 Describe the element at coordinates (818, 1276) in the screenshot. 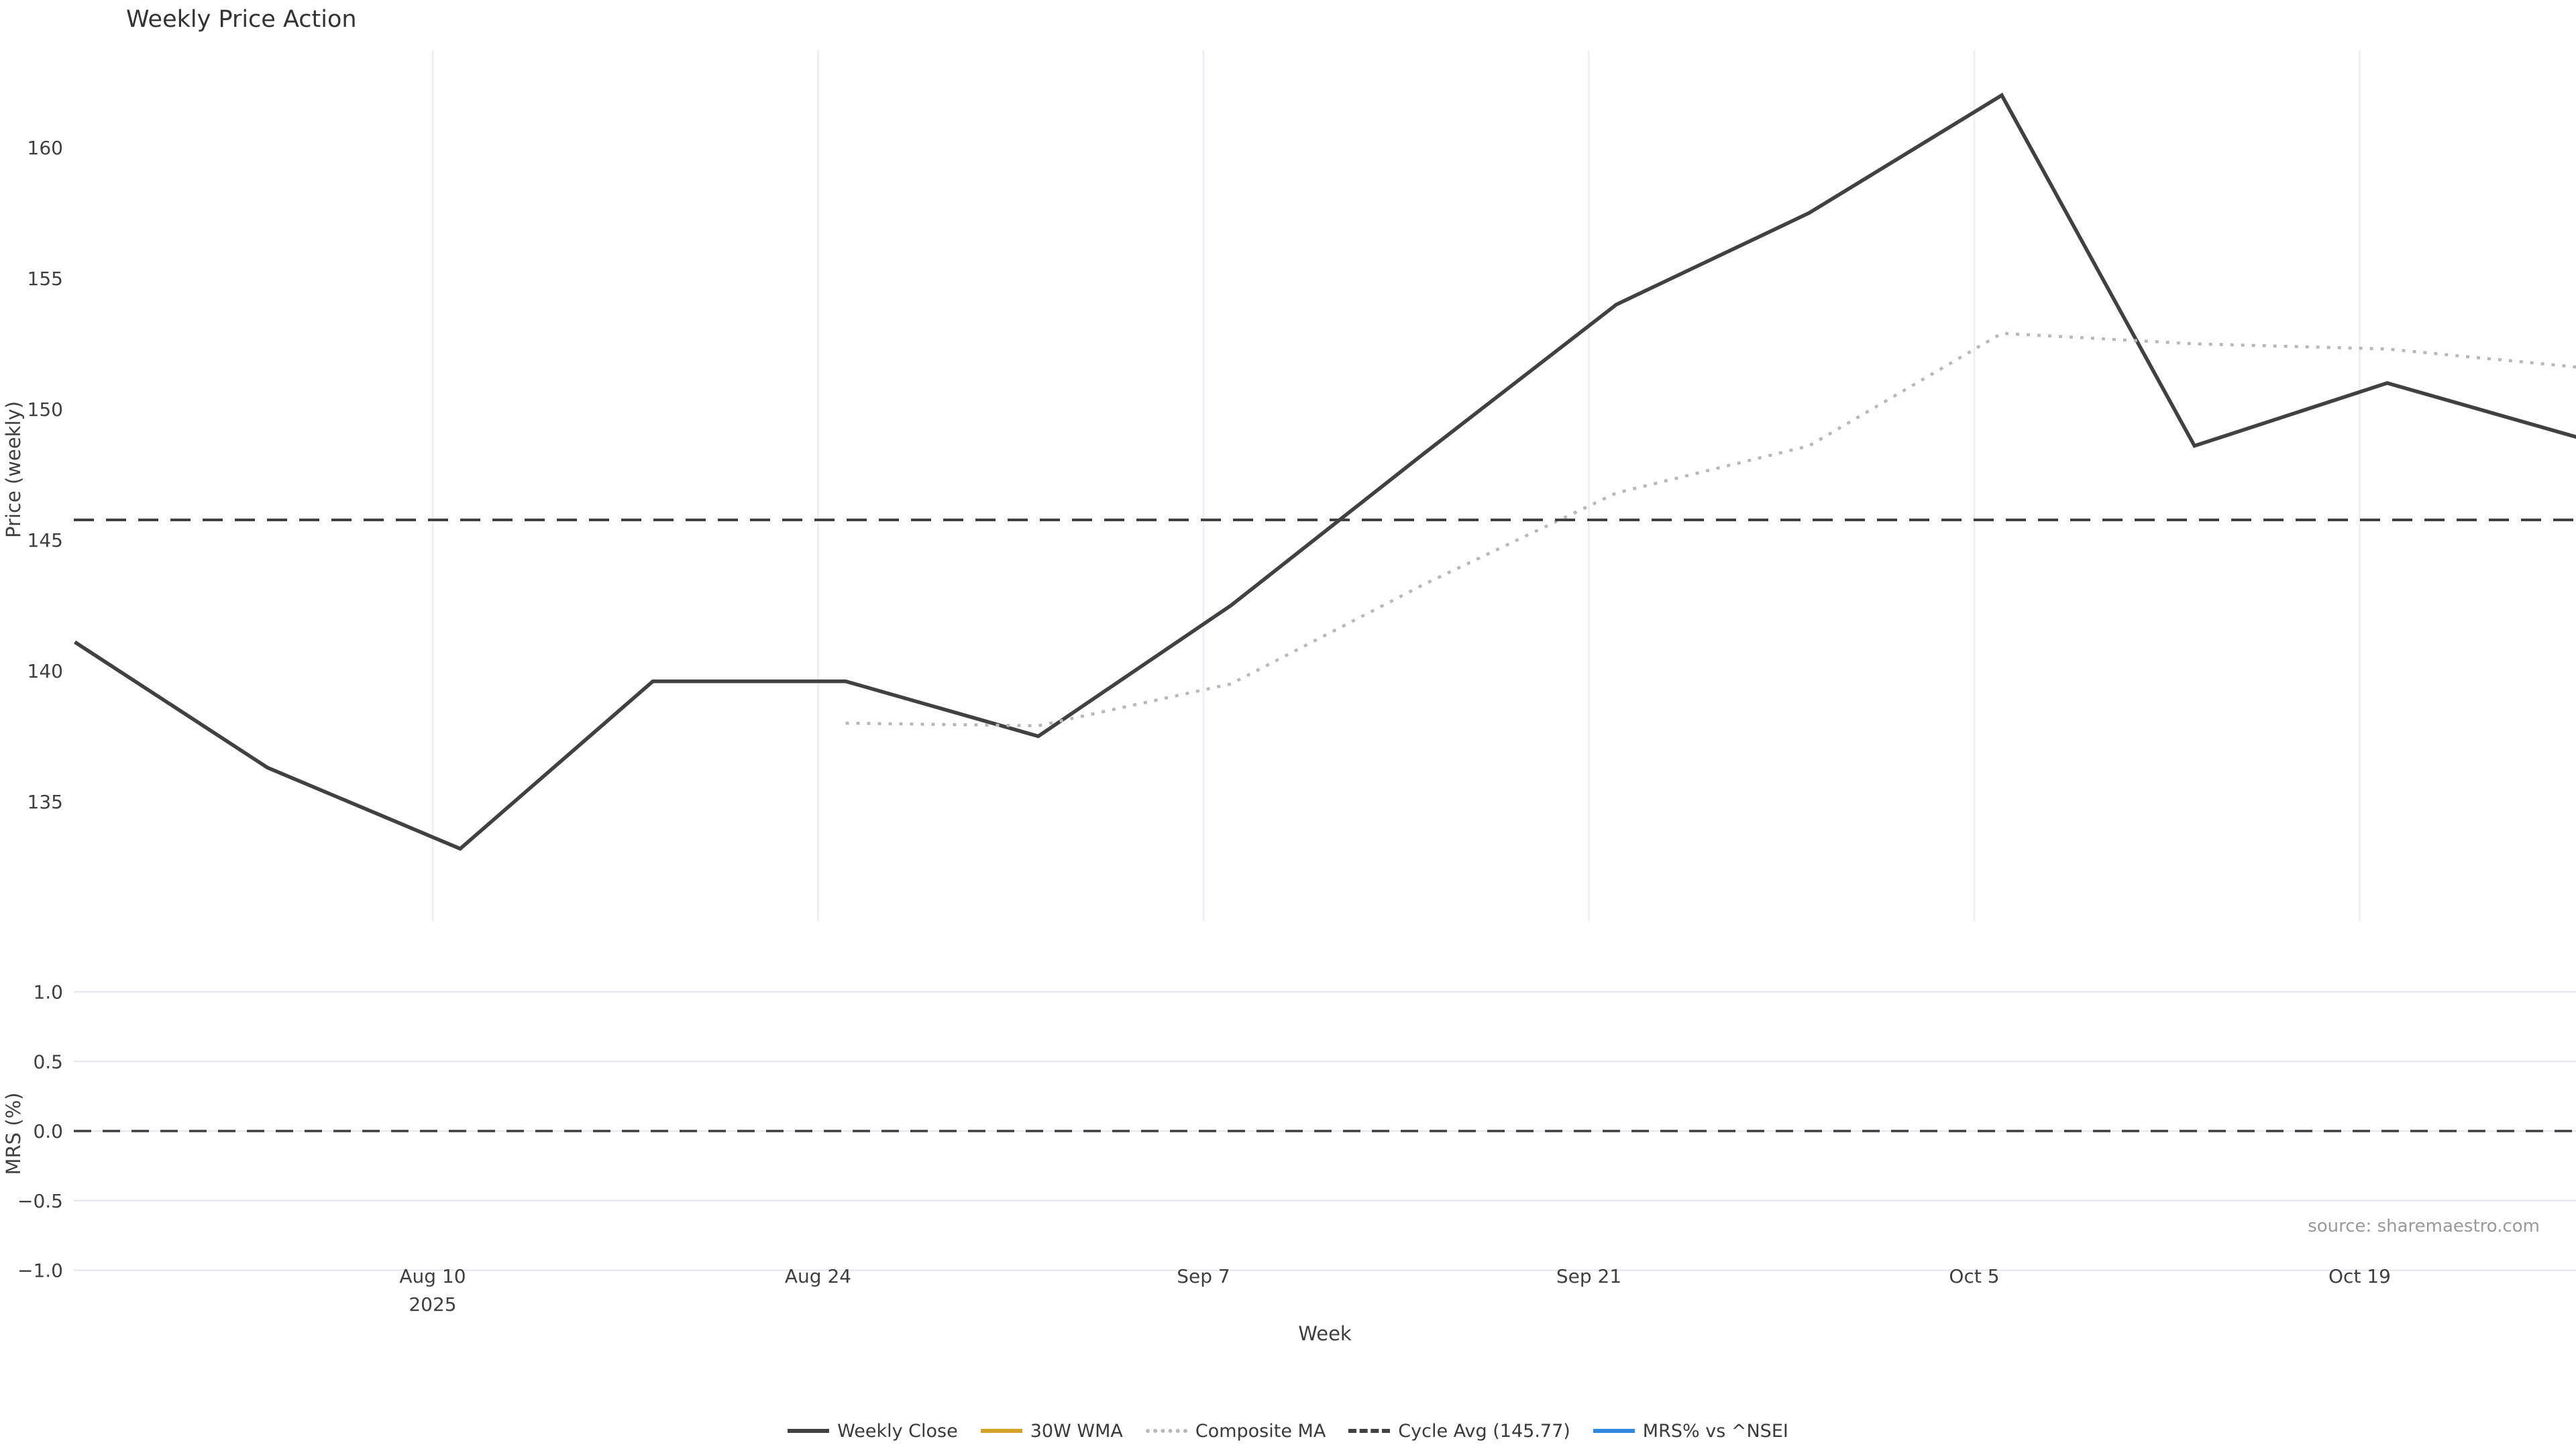

I see `x-tick-label: Aug 24` at that location.